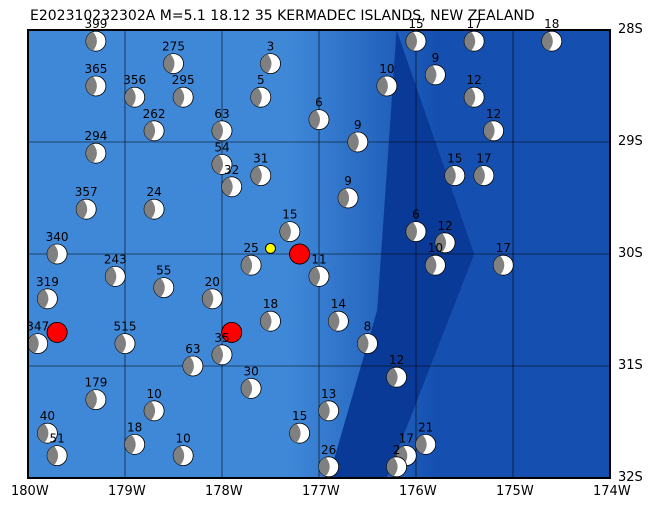  What do you see at coordinates (270, 248) in the screenshot?
I see `epicenter-marker` at bounding box center [270, 248].